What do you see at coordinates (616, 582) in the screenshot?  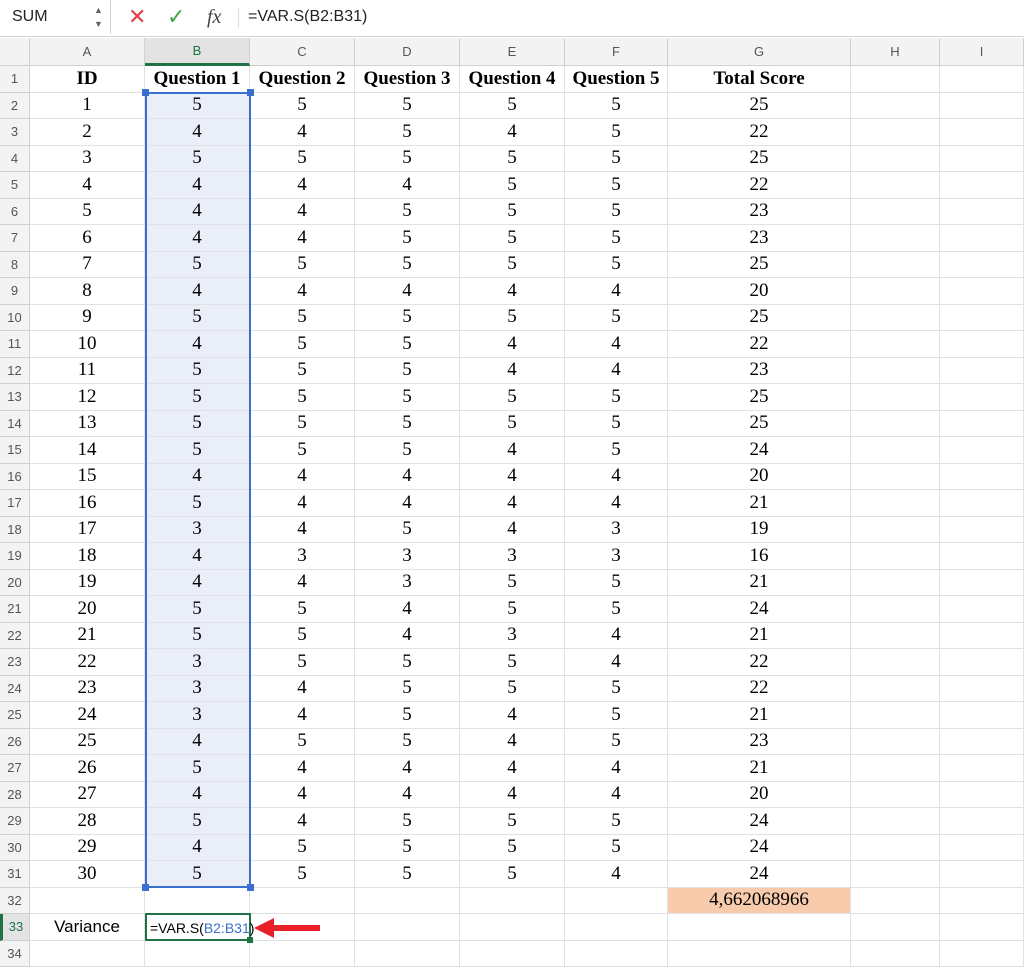 I see `cell-F20: 5` at bounding box center [616, 582].